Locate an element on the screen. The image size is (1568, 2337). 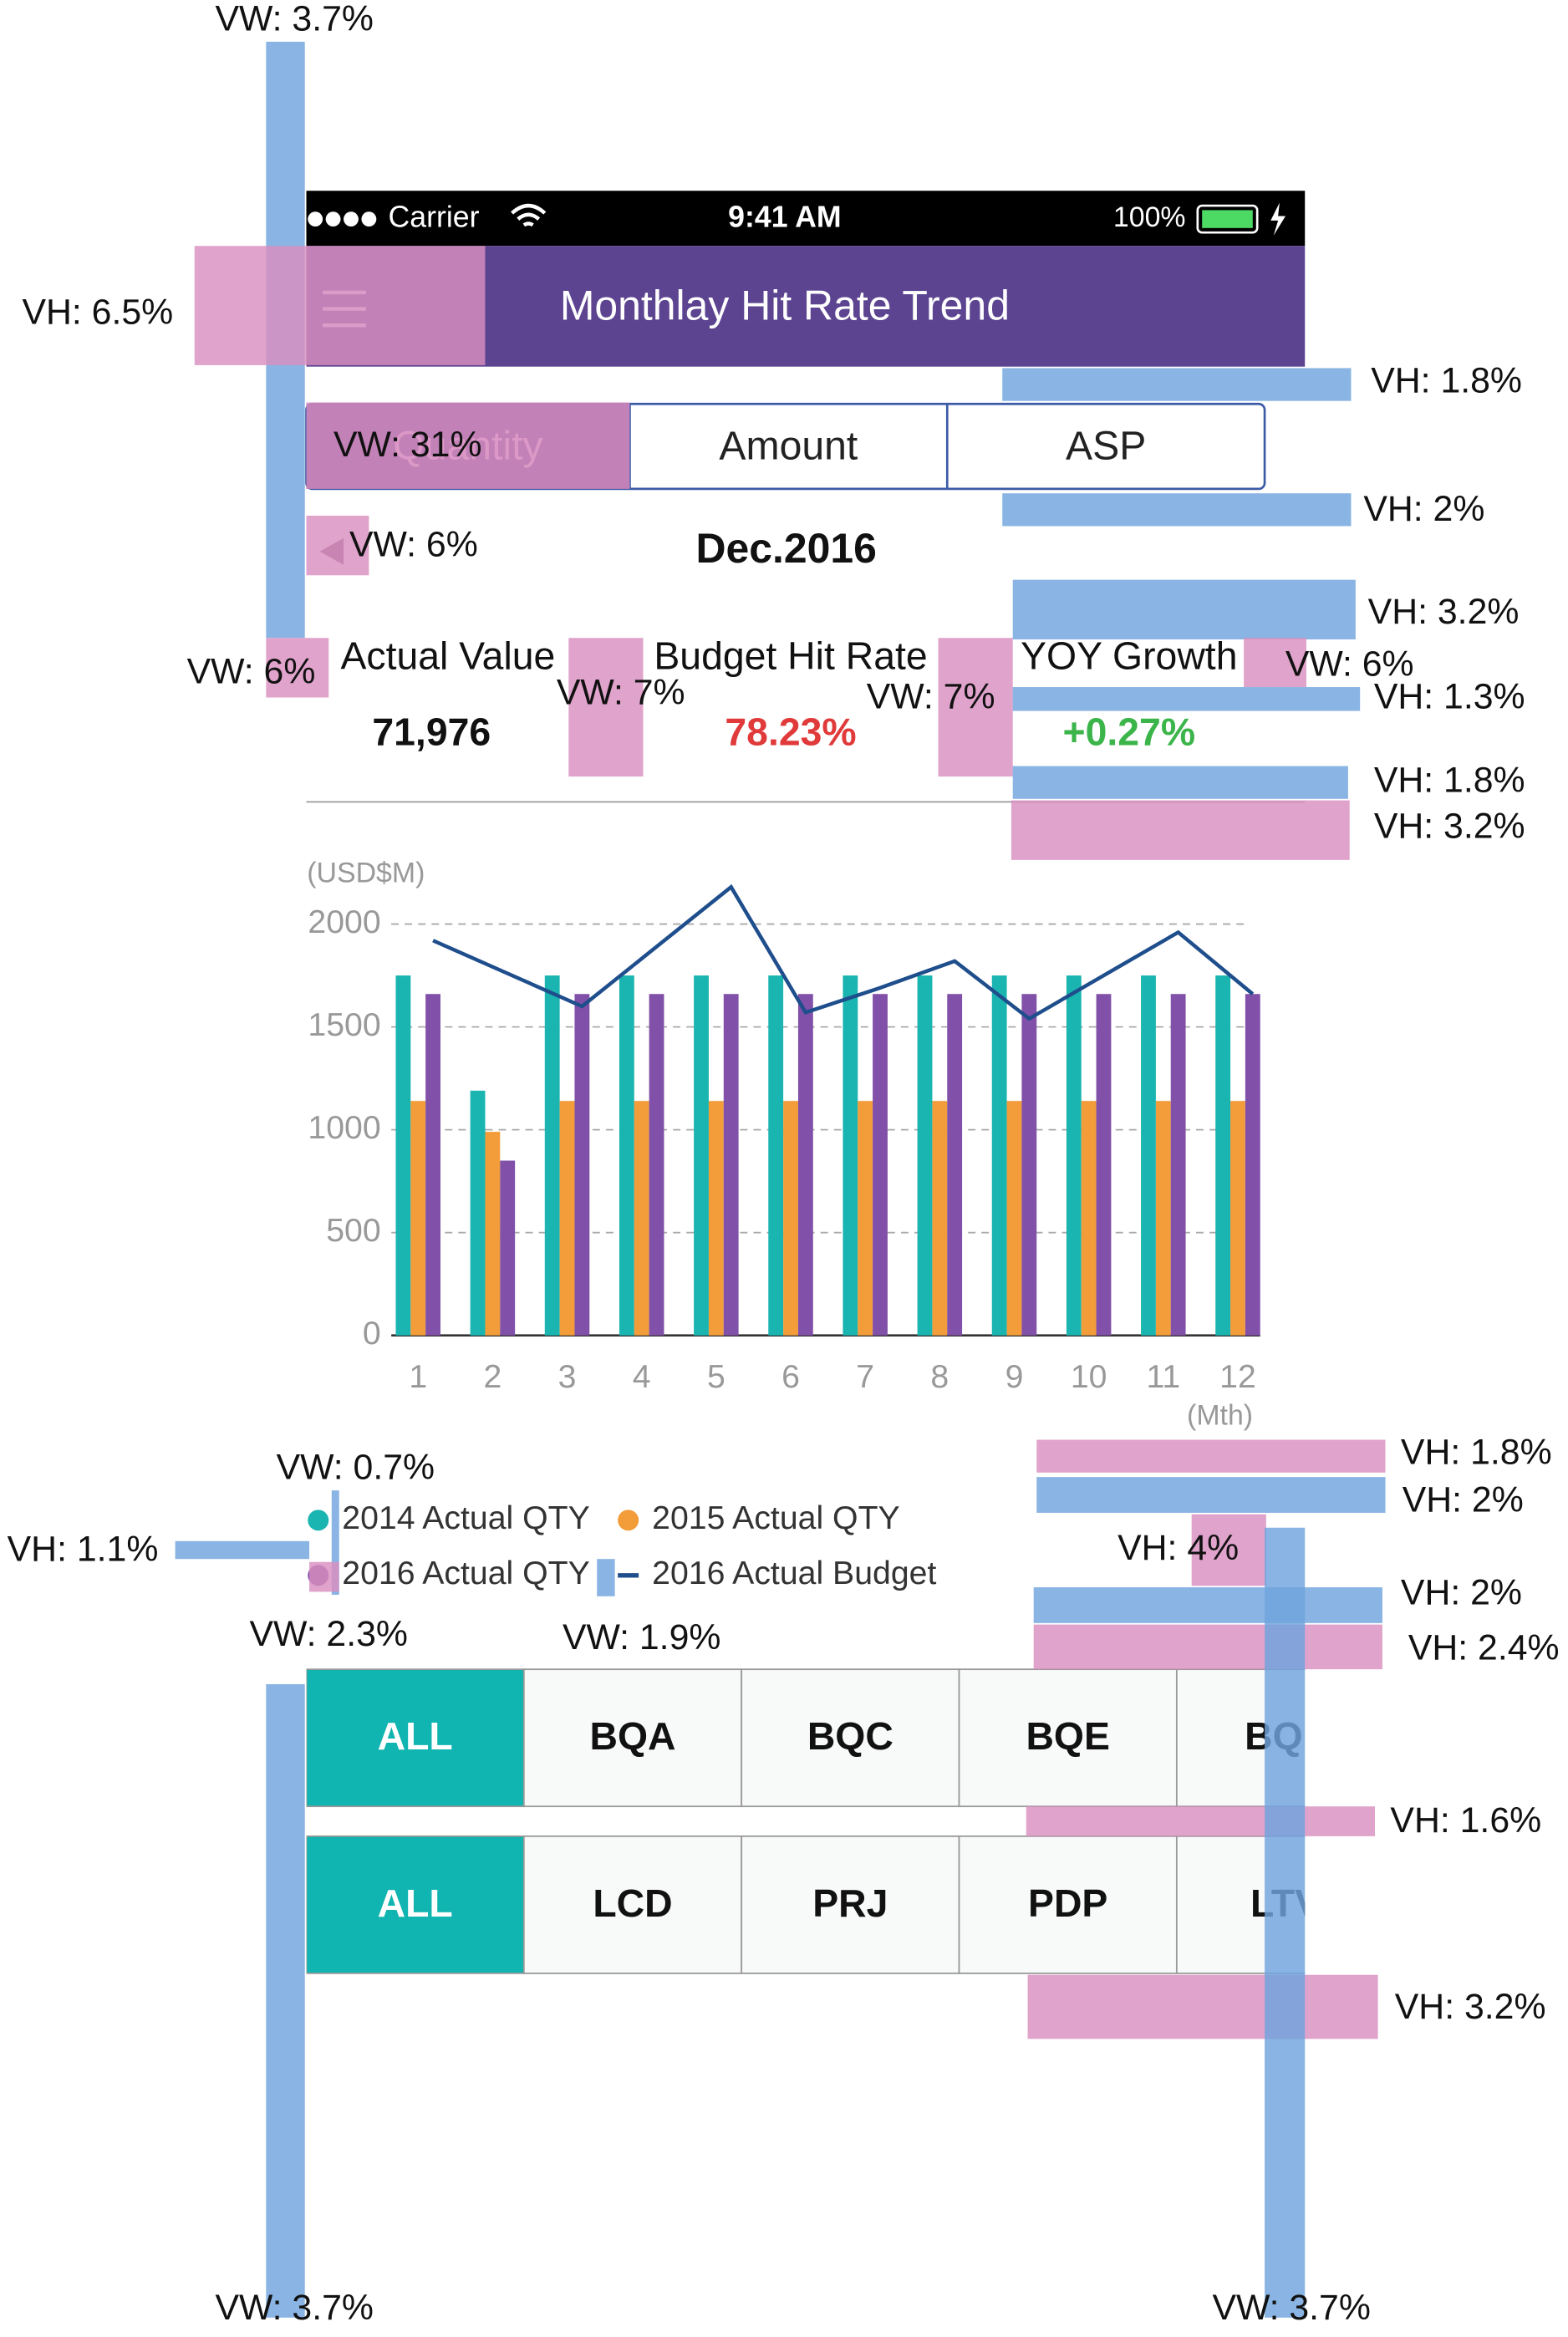
filter-label: BQA is located at coordinates (632, 1736).